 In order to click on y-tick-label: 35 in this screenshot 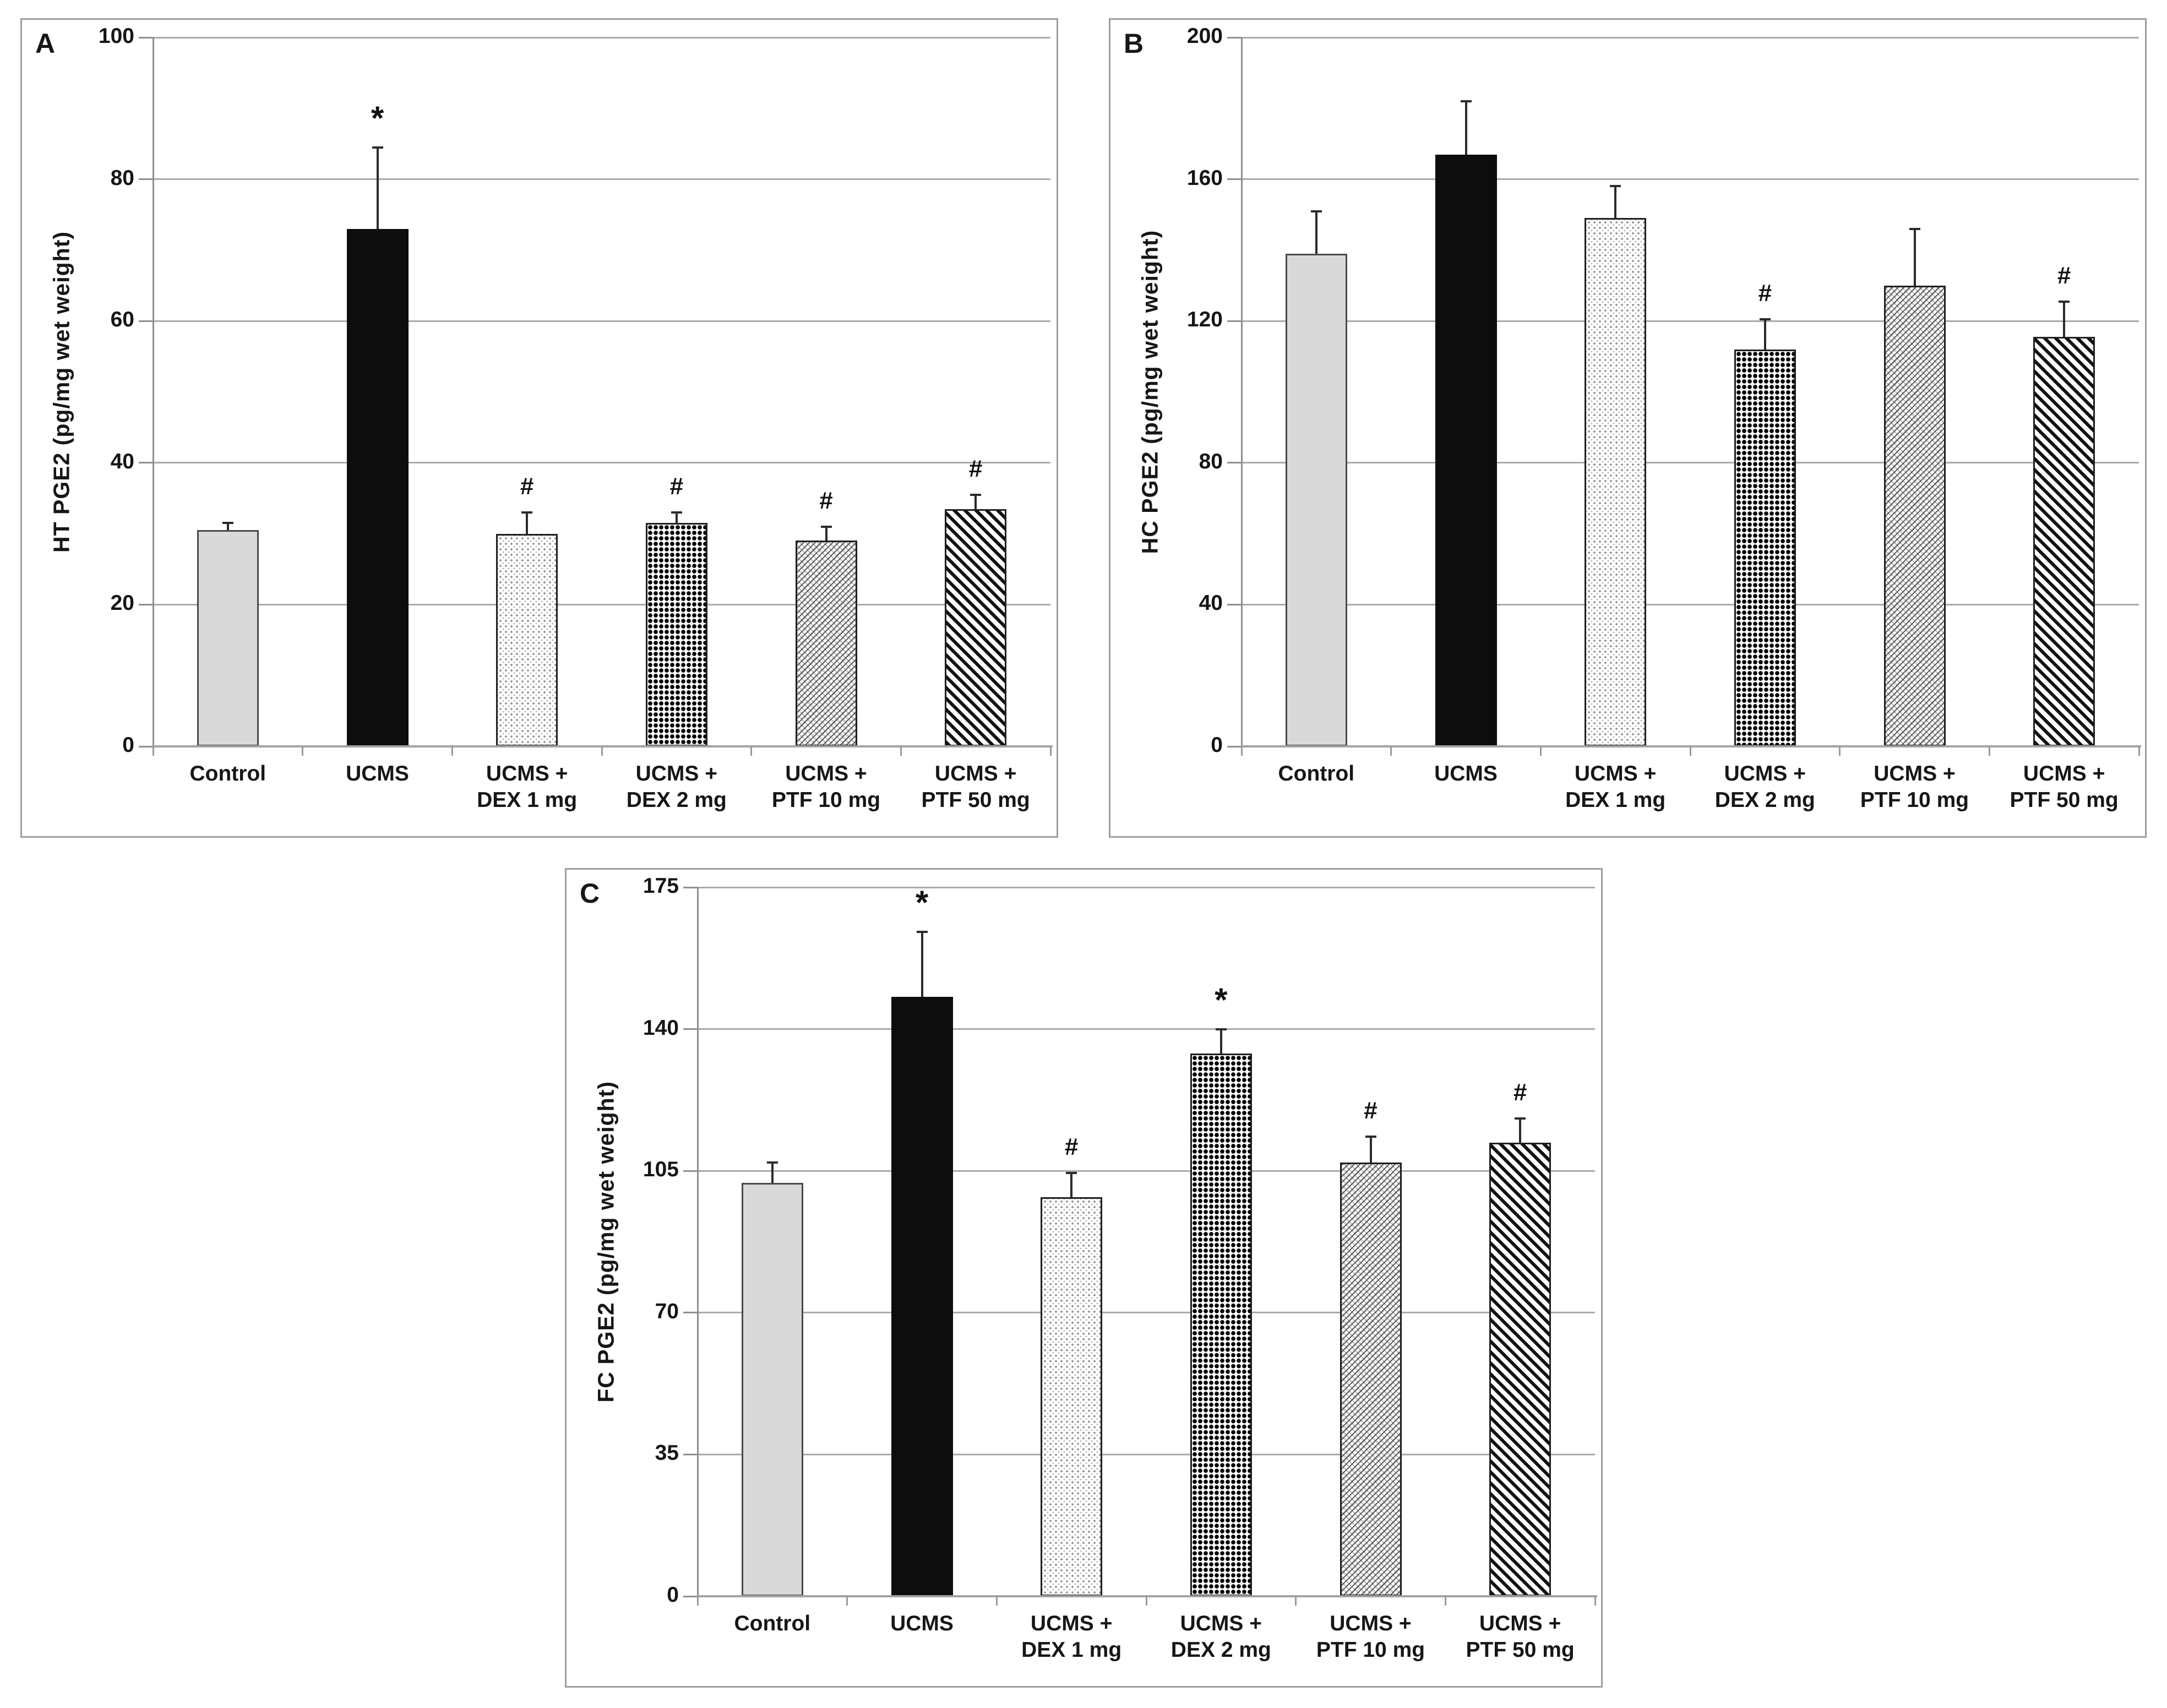, I will do `click(667, 1453)`.